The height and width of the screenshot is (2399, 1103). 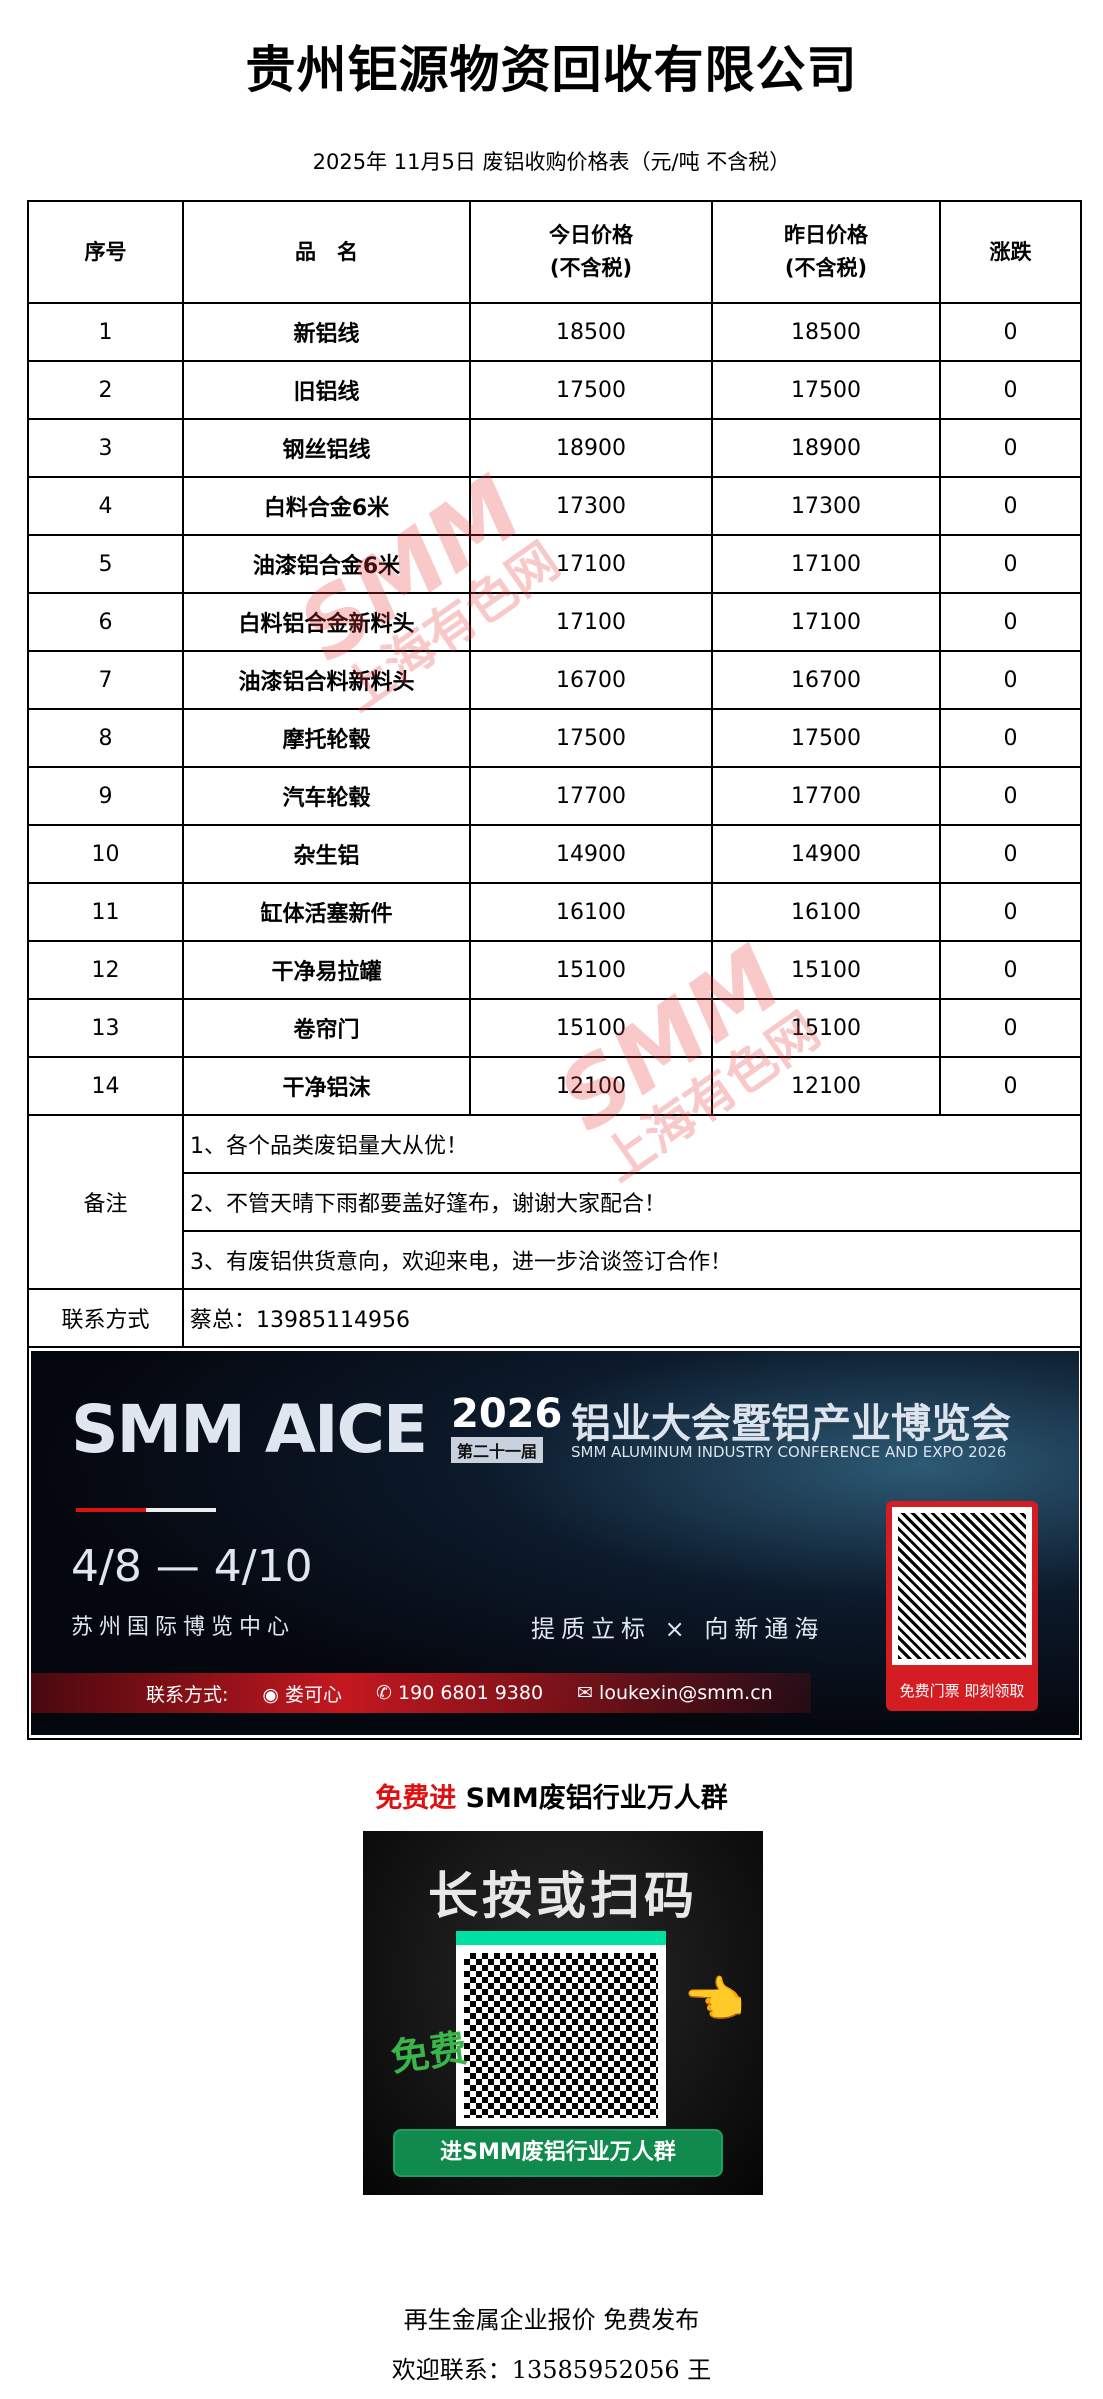 What do you see at coordinates (326, 506) in the screenshot?
I see `item-name: 白料合金6米` at bounding box center [326, 506].